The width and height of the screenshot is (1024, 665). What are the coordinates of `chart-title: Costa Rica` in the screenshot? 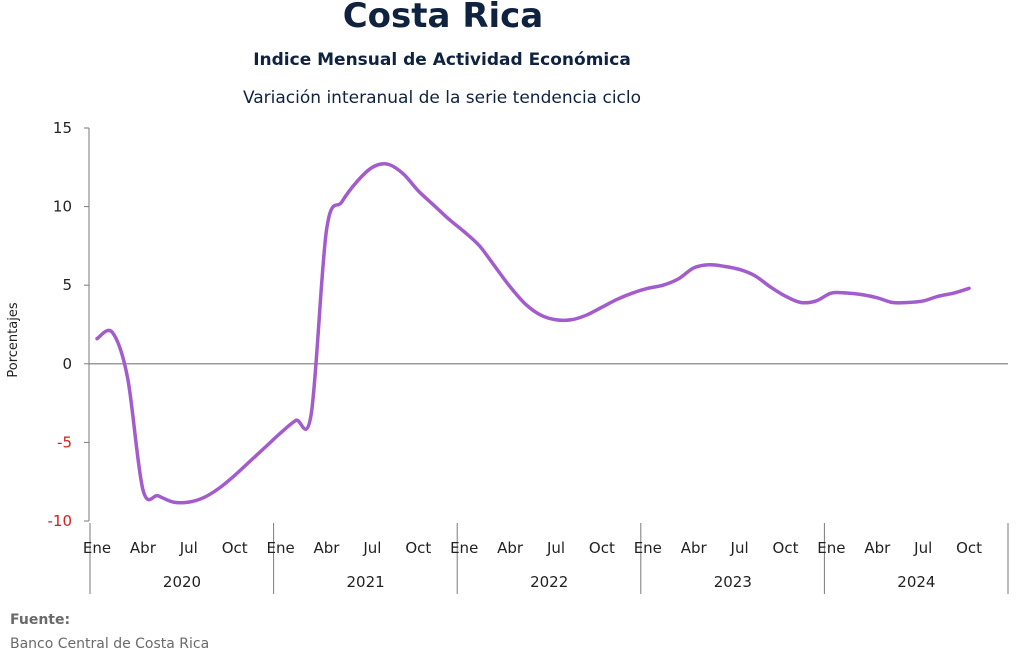 It's located at (443, 18).